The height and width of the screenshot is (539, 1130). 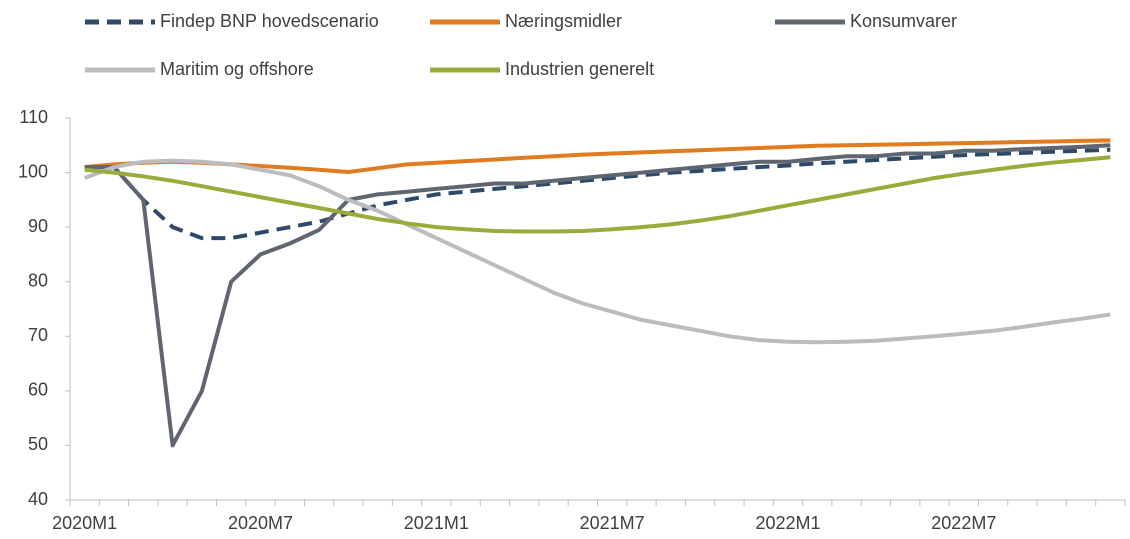 I want to click on x-tick-label: 2021M1, so click(x=436, y=523).